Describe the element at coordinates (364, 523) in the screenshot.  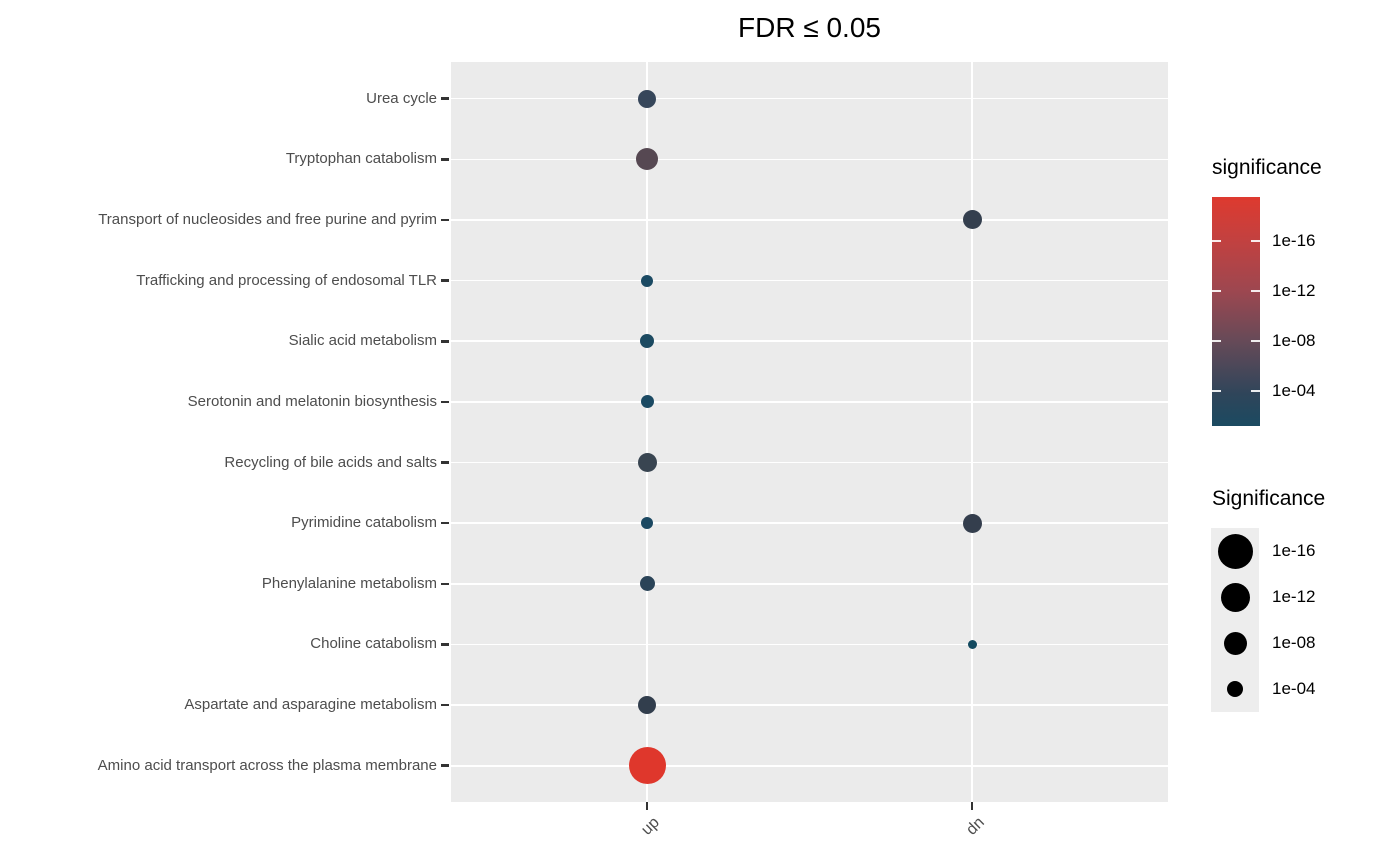
I see `y-axis-label: Pyrimidine catabolism` at that location.